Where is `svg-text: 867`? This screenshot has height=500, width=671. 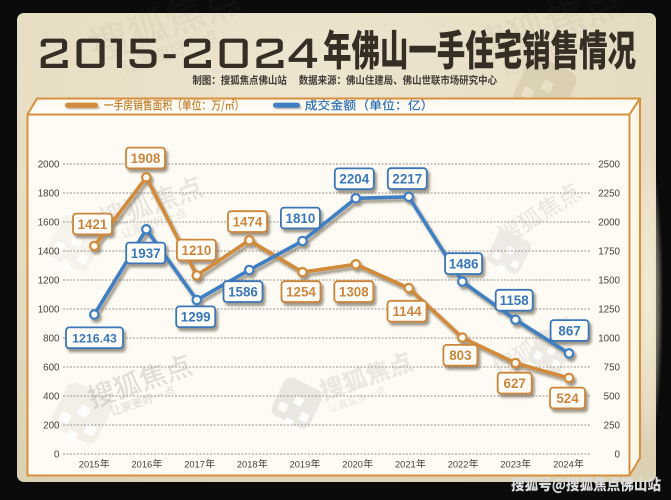
svg-text: 867 is located at coordinates (569, 330).